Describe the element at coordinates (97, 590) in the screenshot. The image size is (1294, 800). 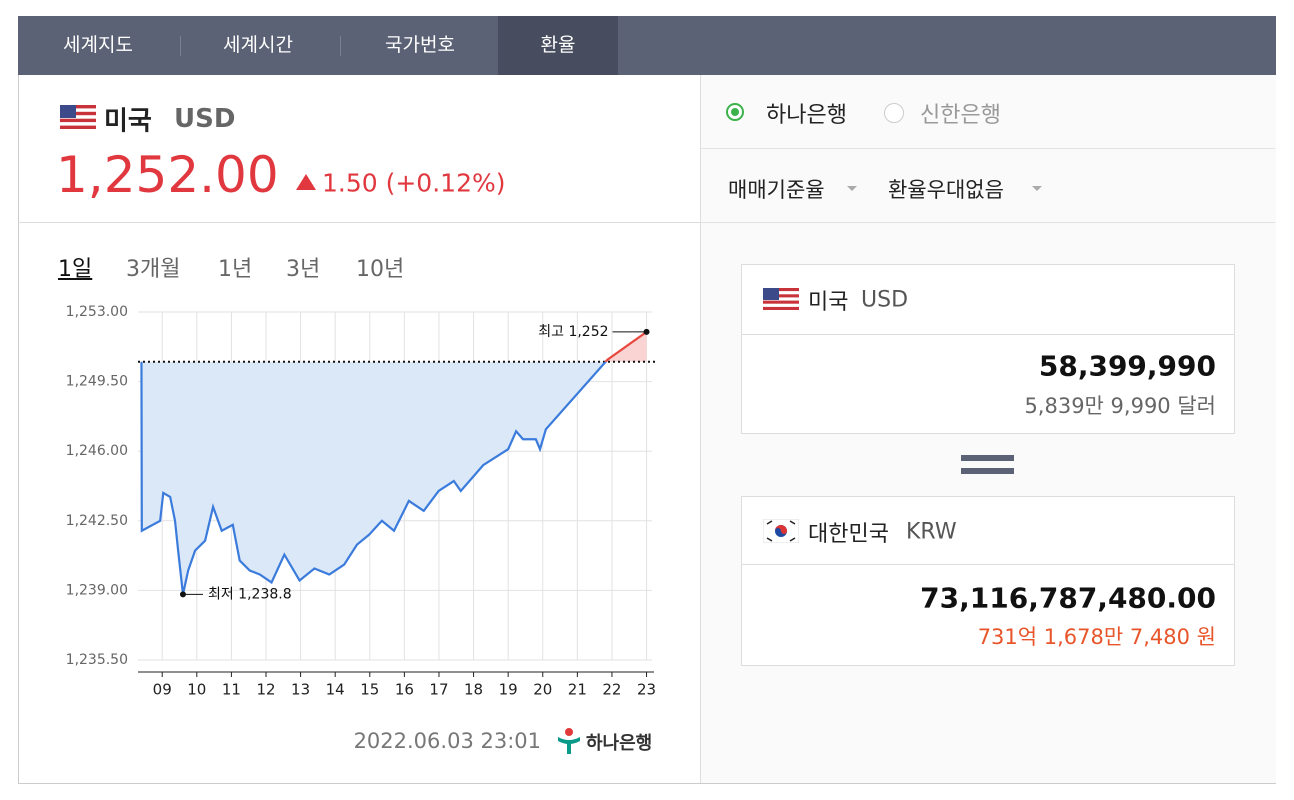
I see `y-tick-label: 1,239.00` at that location.